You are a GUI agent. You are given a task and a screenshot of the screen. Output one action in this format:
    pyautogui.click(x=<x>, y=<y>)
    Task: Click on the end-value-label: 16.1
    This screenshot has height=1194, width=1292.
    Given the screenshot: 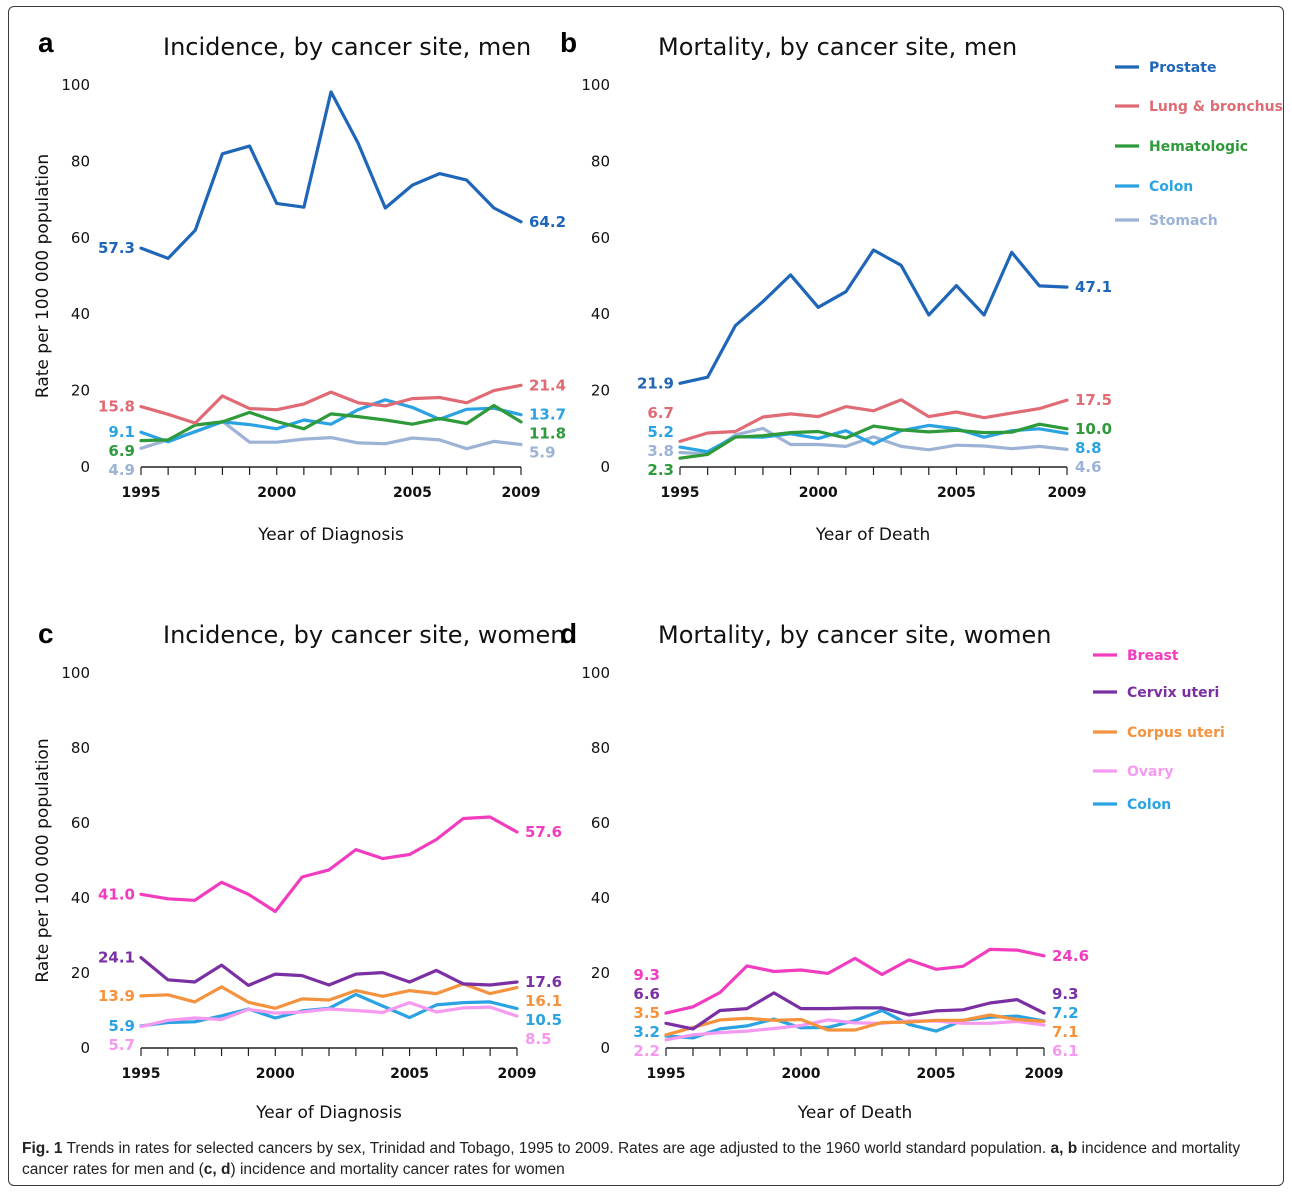 What is the action you would take?
    pyautogui.click(x=543, y=1001)
    